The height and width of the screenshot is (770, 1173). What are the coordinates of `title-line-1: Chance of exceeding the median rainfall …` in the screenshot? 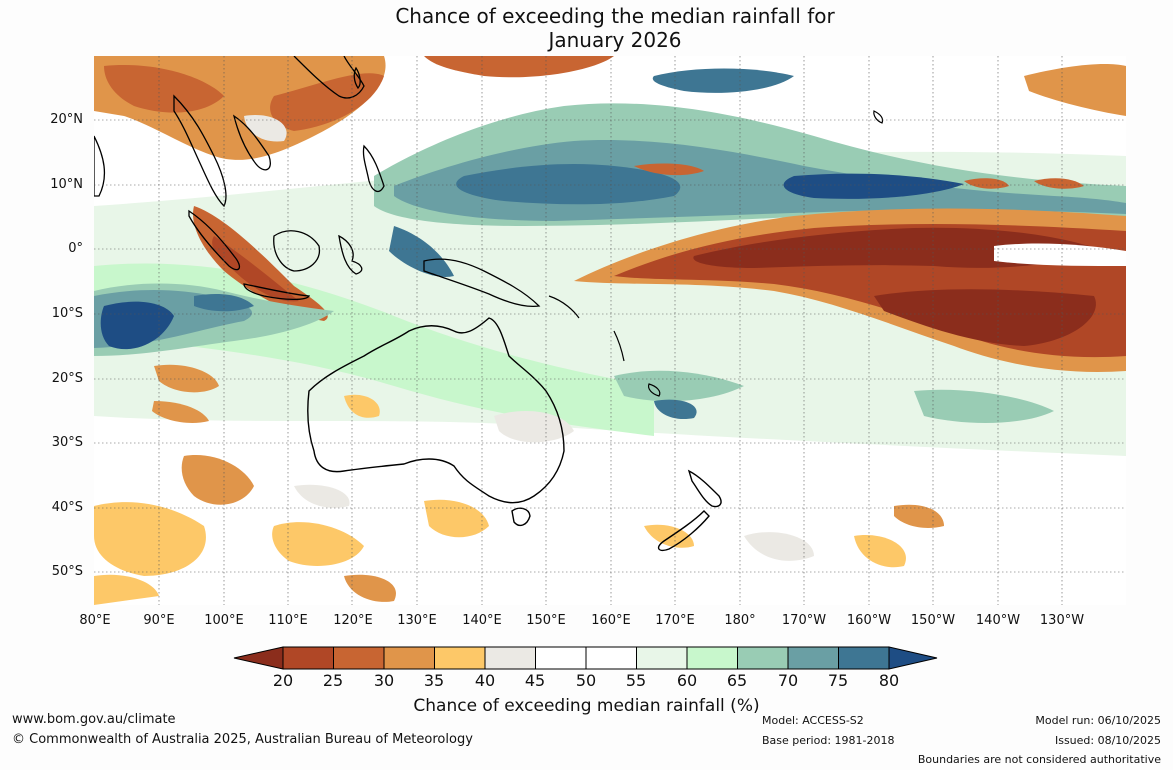 It's located at (615, 16).